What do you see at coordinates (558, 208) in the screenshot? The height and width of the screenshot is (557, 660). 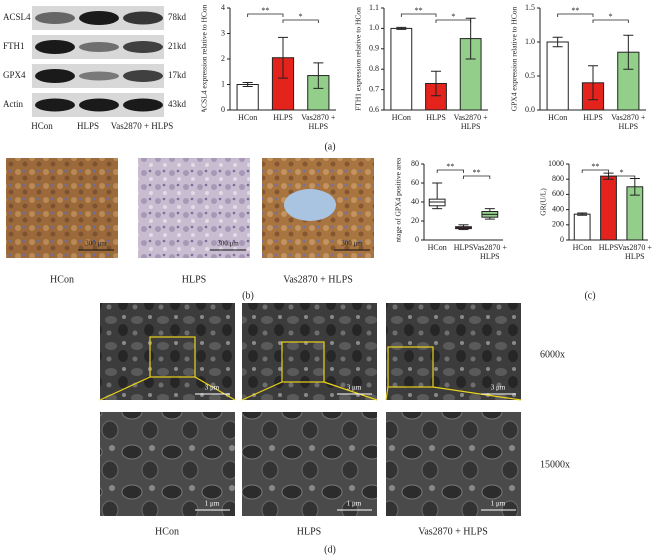 I see `y-tick-label: 400` at bounding box center [558, 208].